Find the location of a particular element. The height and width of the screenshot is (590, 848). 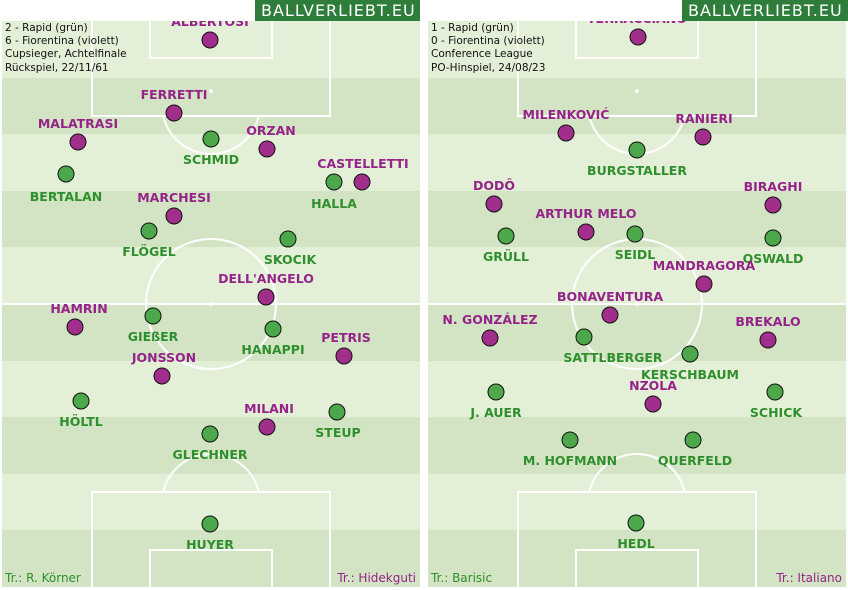

player-name: HEDL is located at coordinates (636, 543).